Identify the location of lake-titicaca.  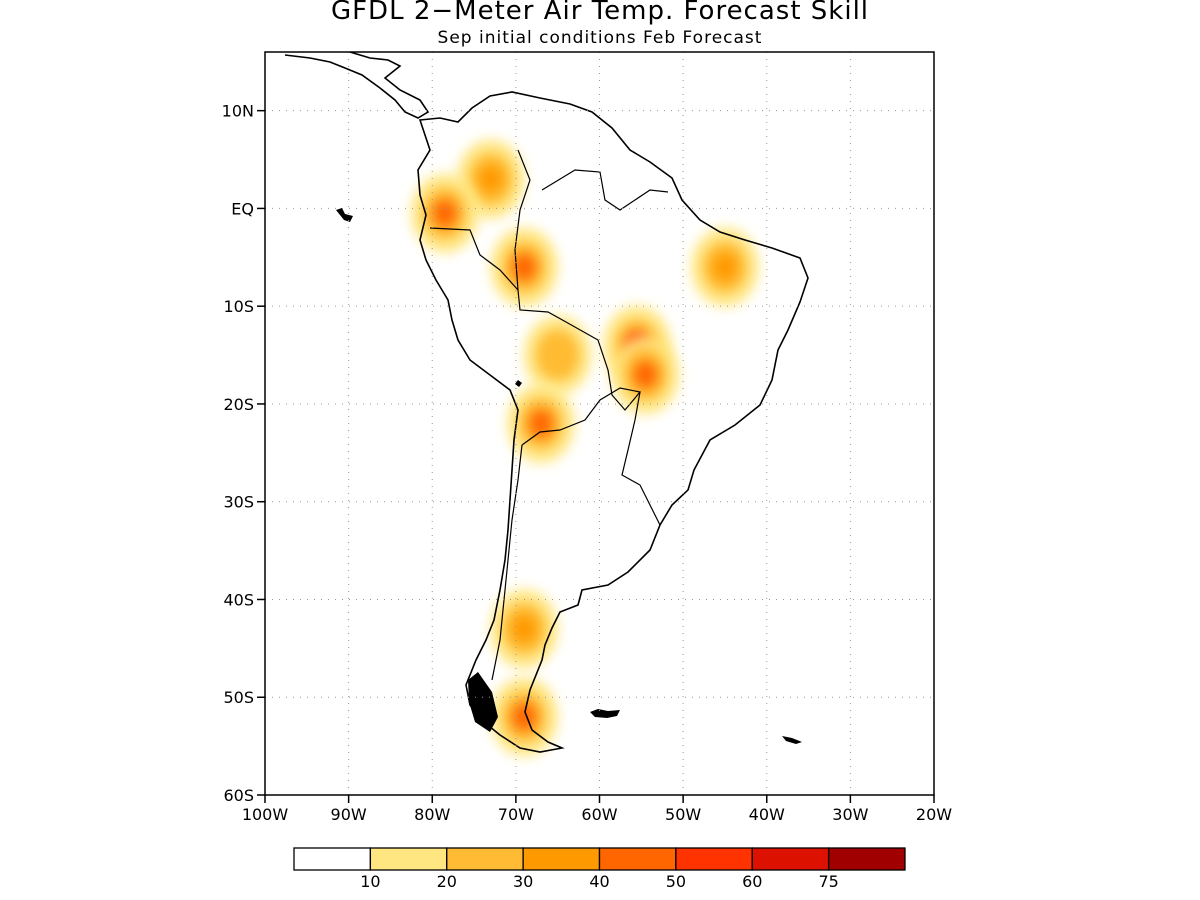
(518, 383).